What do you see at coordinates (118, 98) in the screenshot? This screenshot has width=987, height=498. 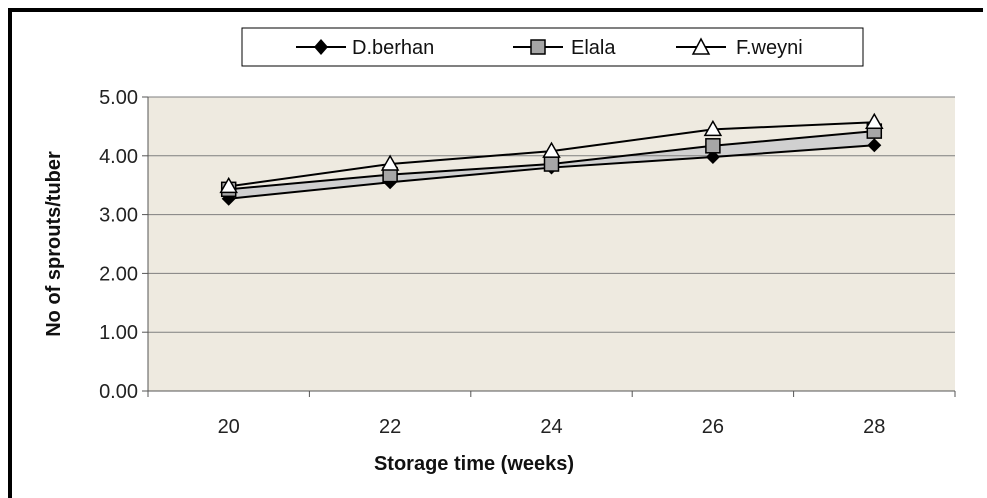 I see `y-tick-label-5: 5.00` at bounding box center [118, 98].